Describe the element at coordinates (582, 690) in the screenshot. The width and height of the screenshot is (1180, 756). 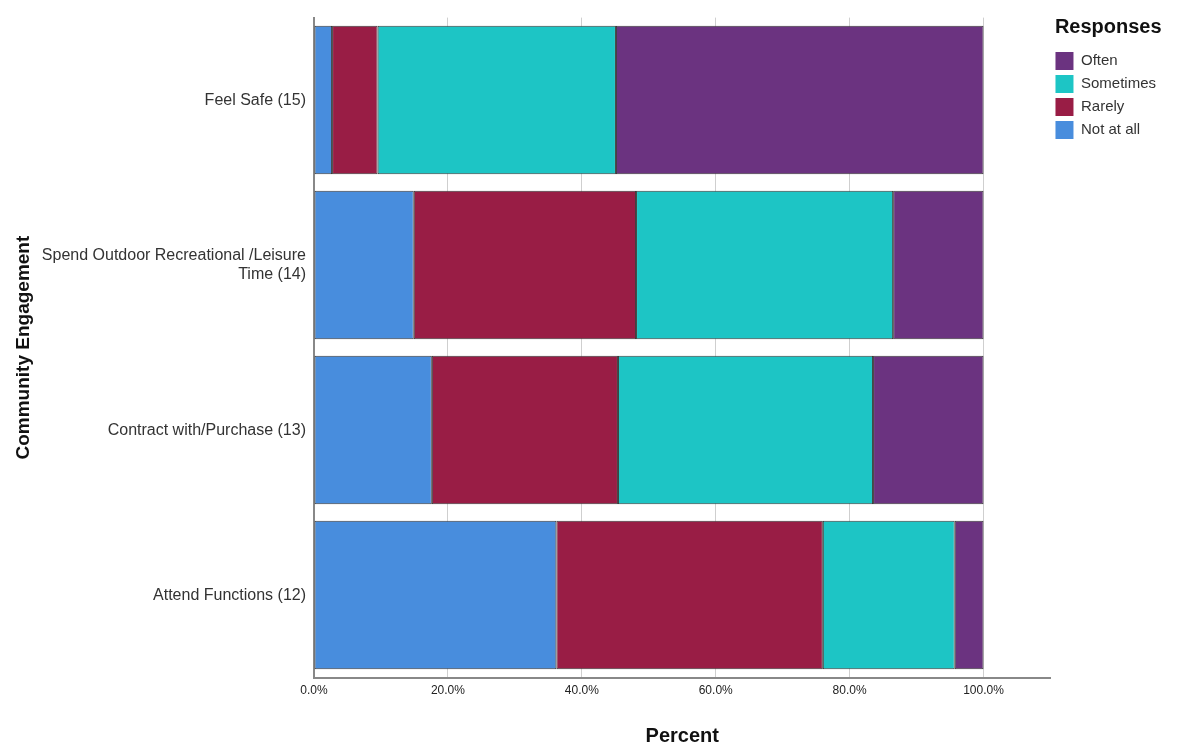
I see `x-tick-label: 40.0%` at that location.